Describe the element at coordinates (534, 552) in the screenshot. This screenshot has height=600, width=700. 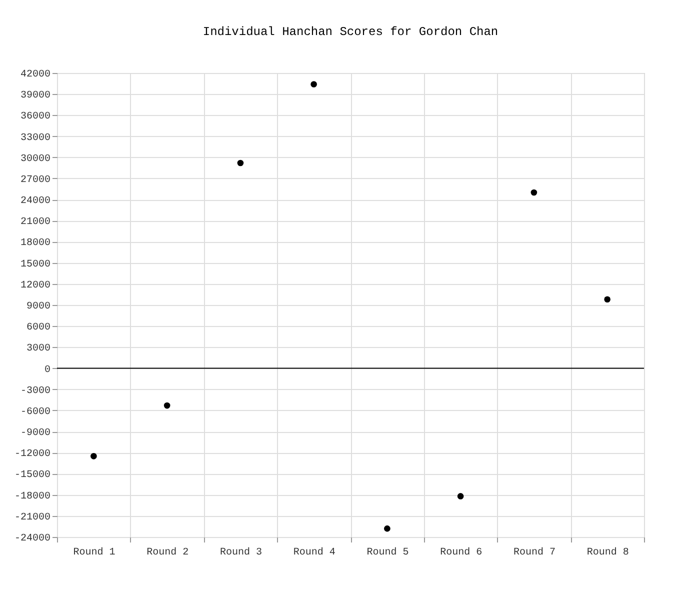
I see `x-tick-label: Round 7` at that location.